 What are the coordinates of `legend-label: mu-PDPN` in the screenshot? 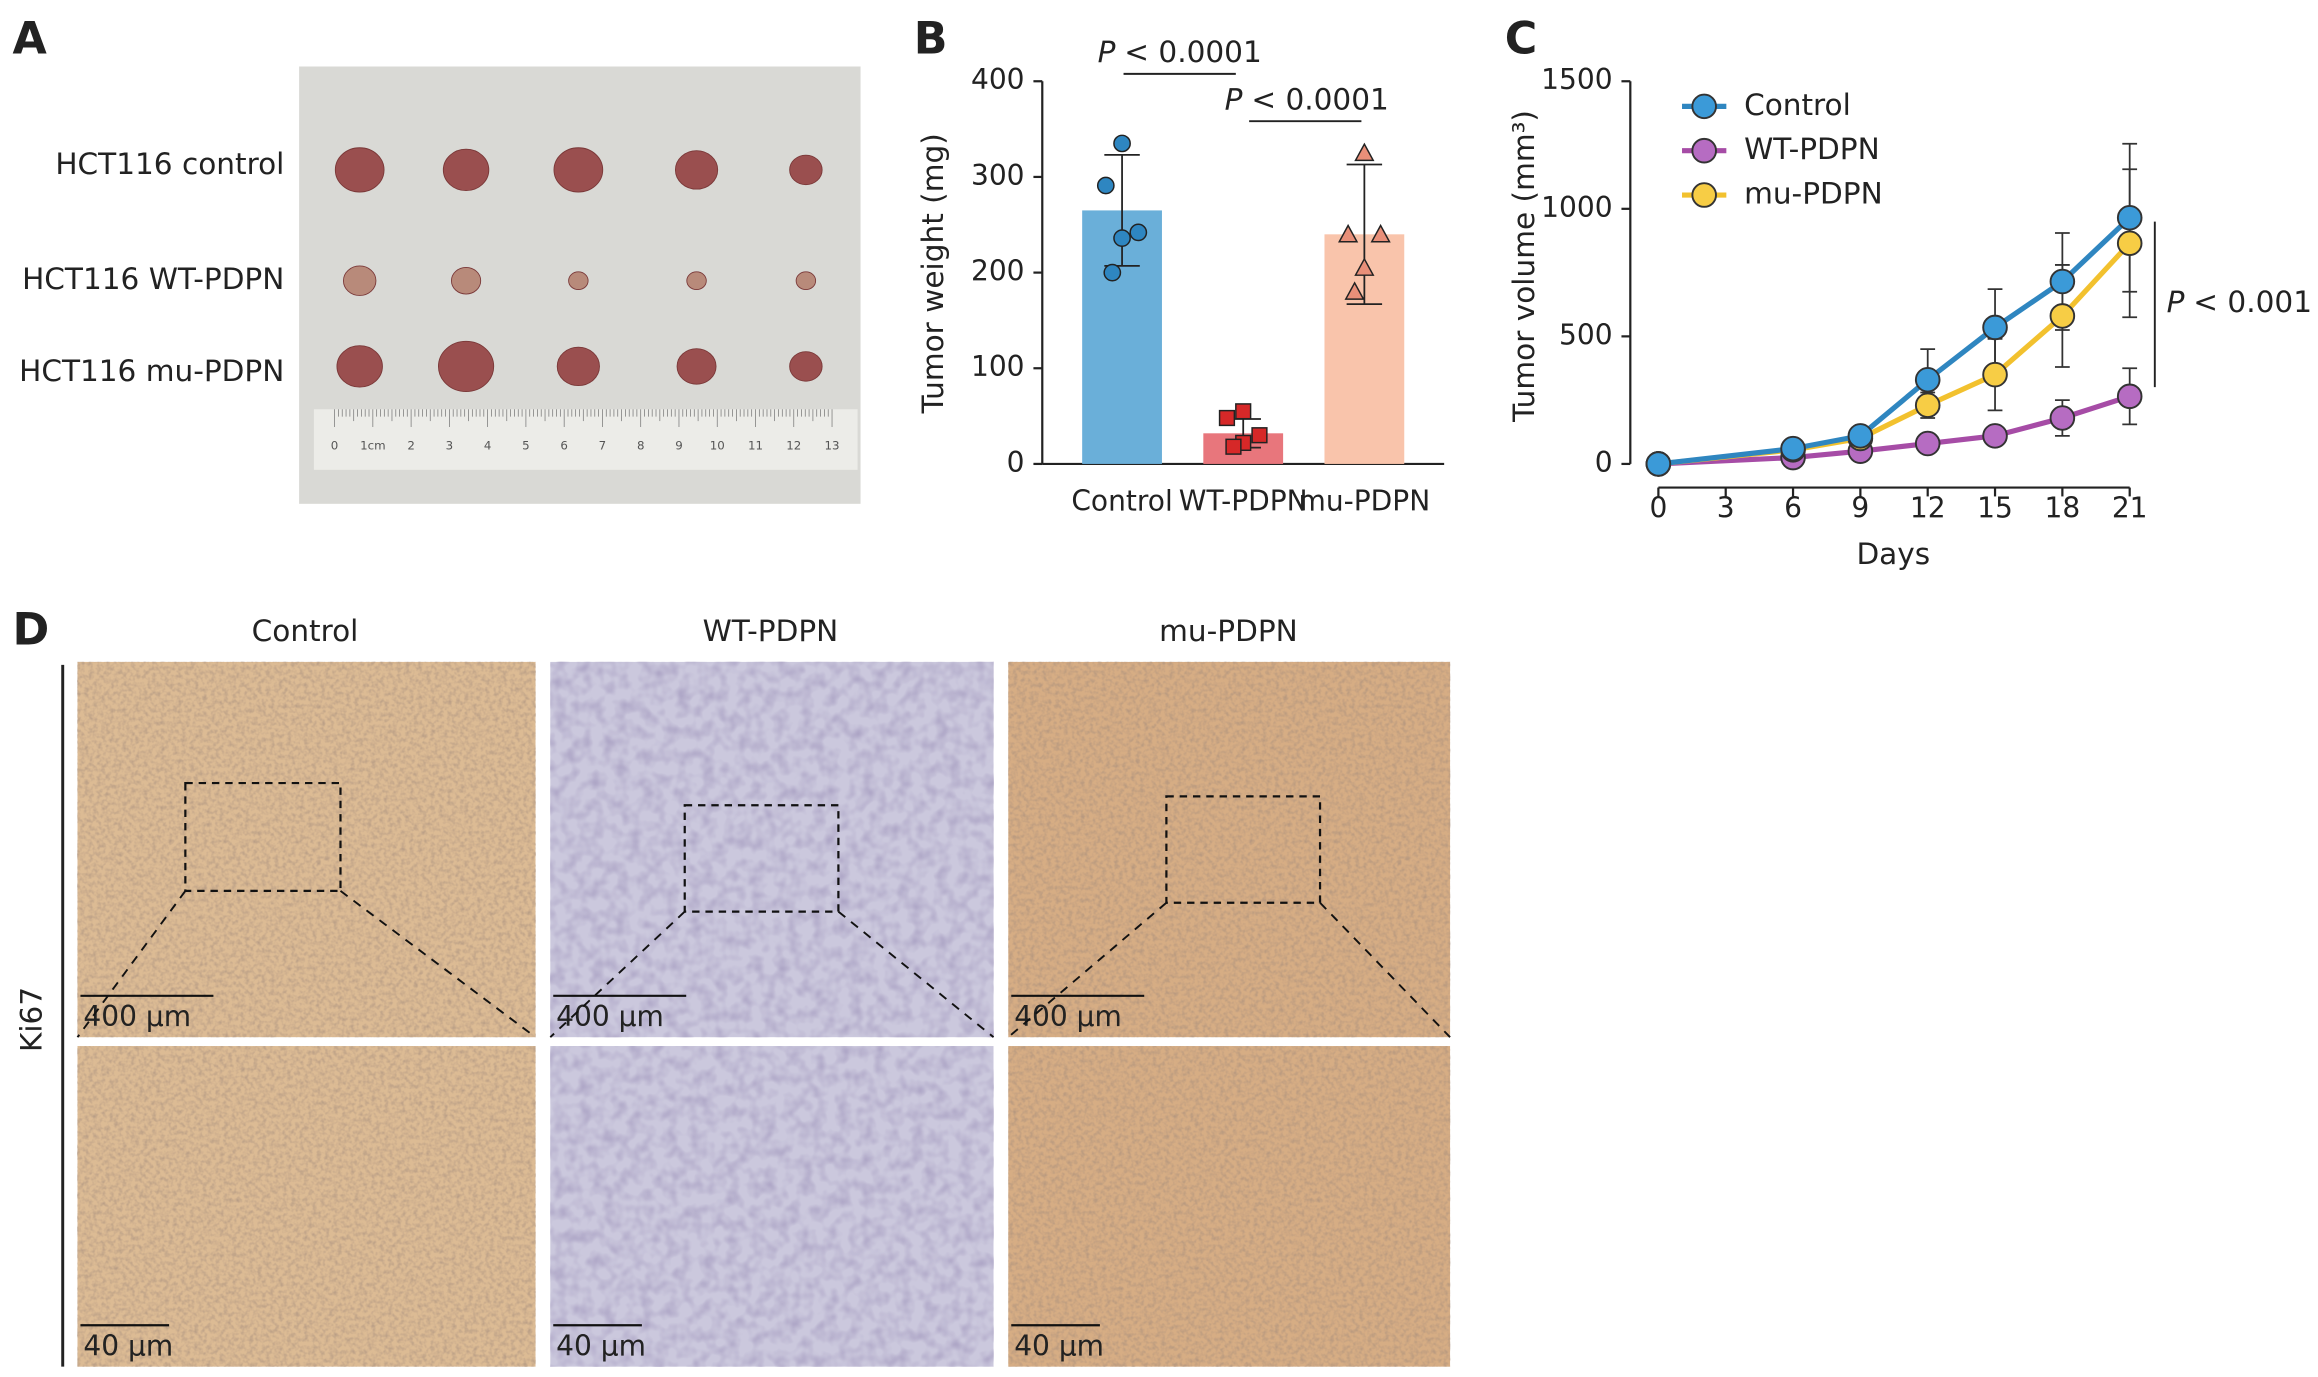 It's located at (1813, 194).